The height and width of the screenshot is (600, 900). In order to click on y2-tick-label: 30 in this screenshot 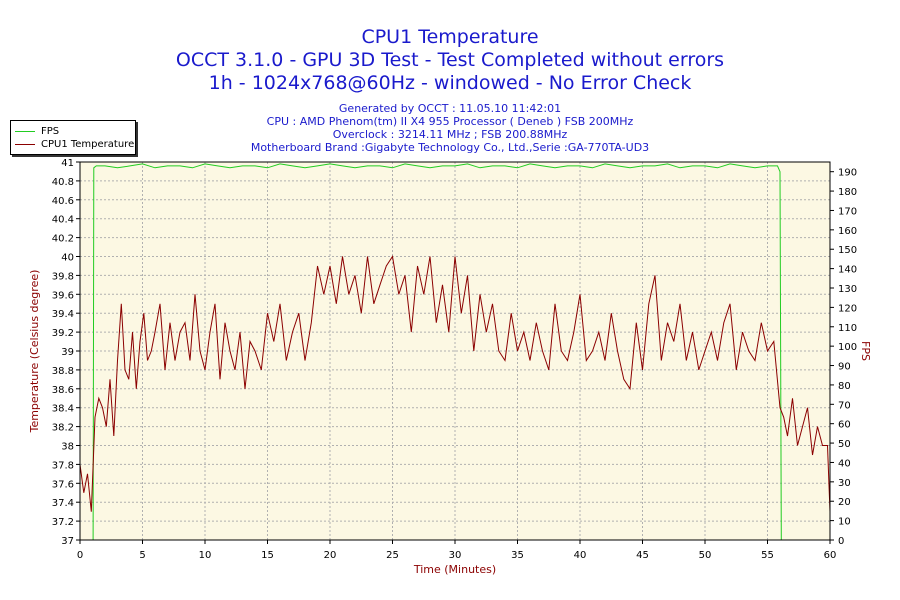, I will do `click(844, 483)`.